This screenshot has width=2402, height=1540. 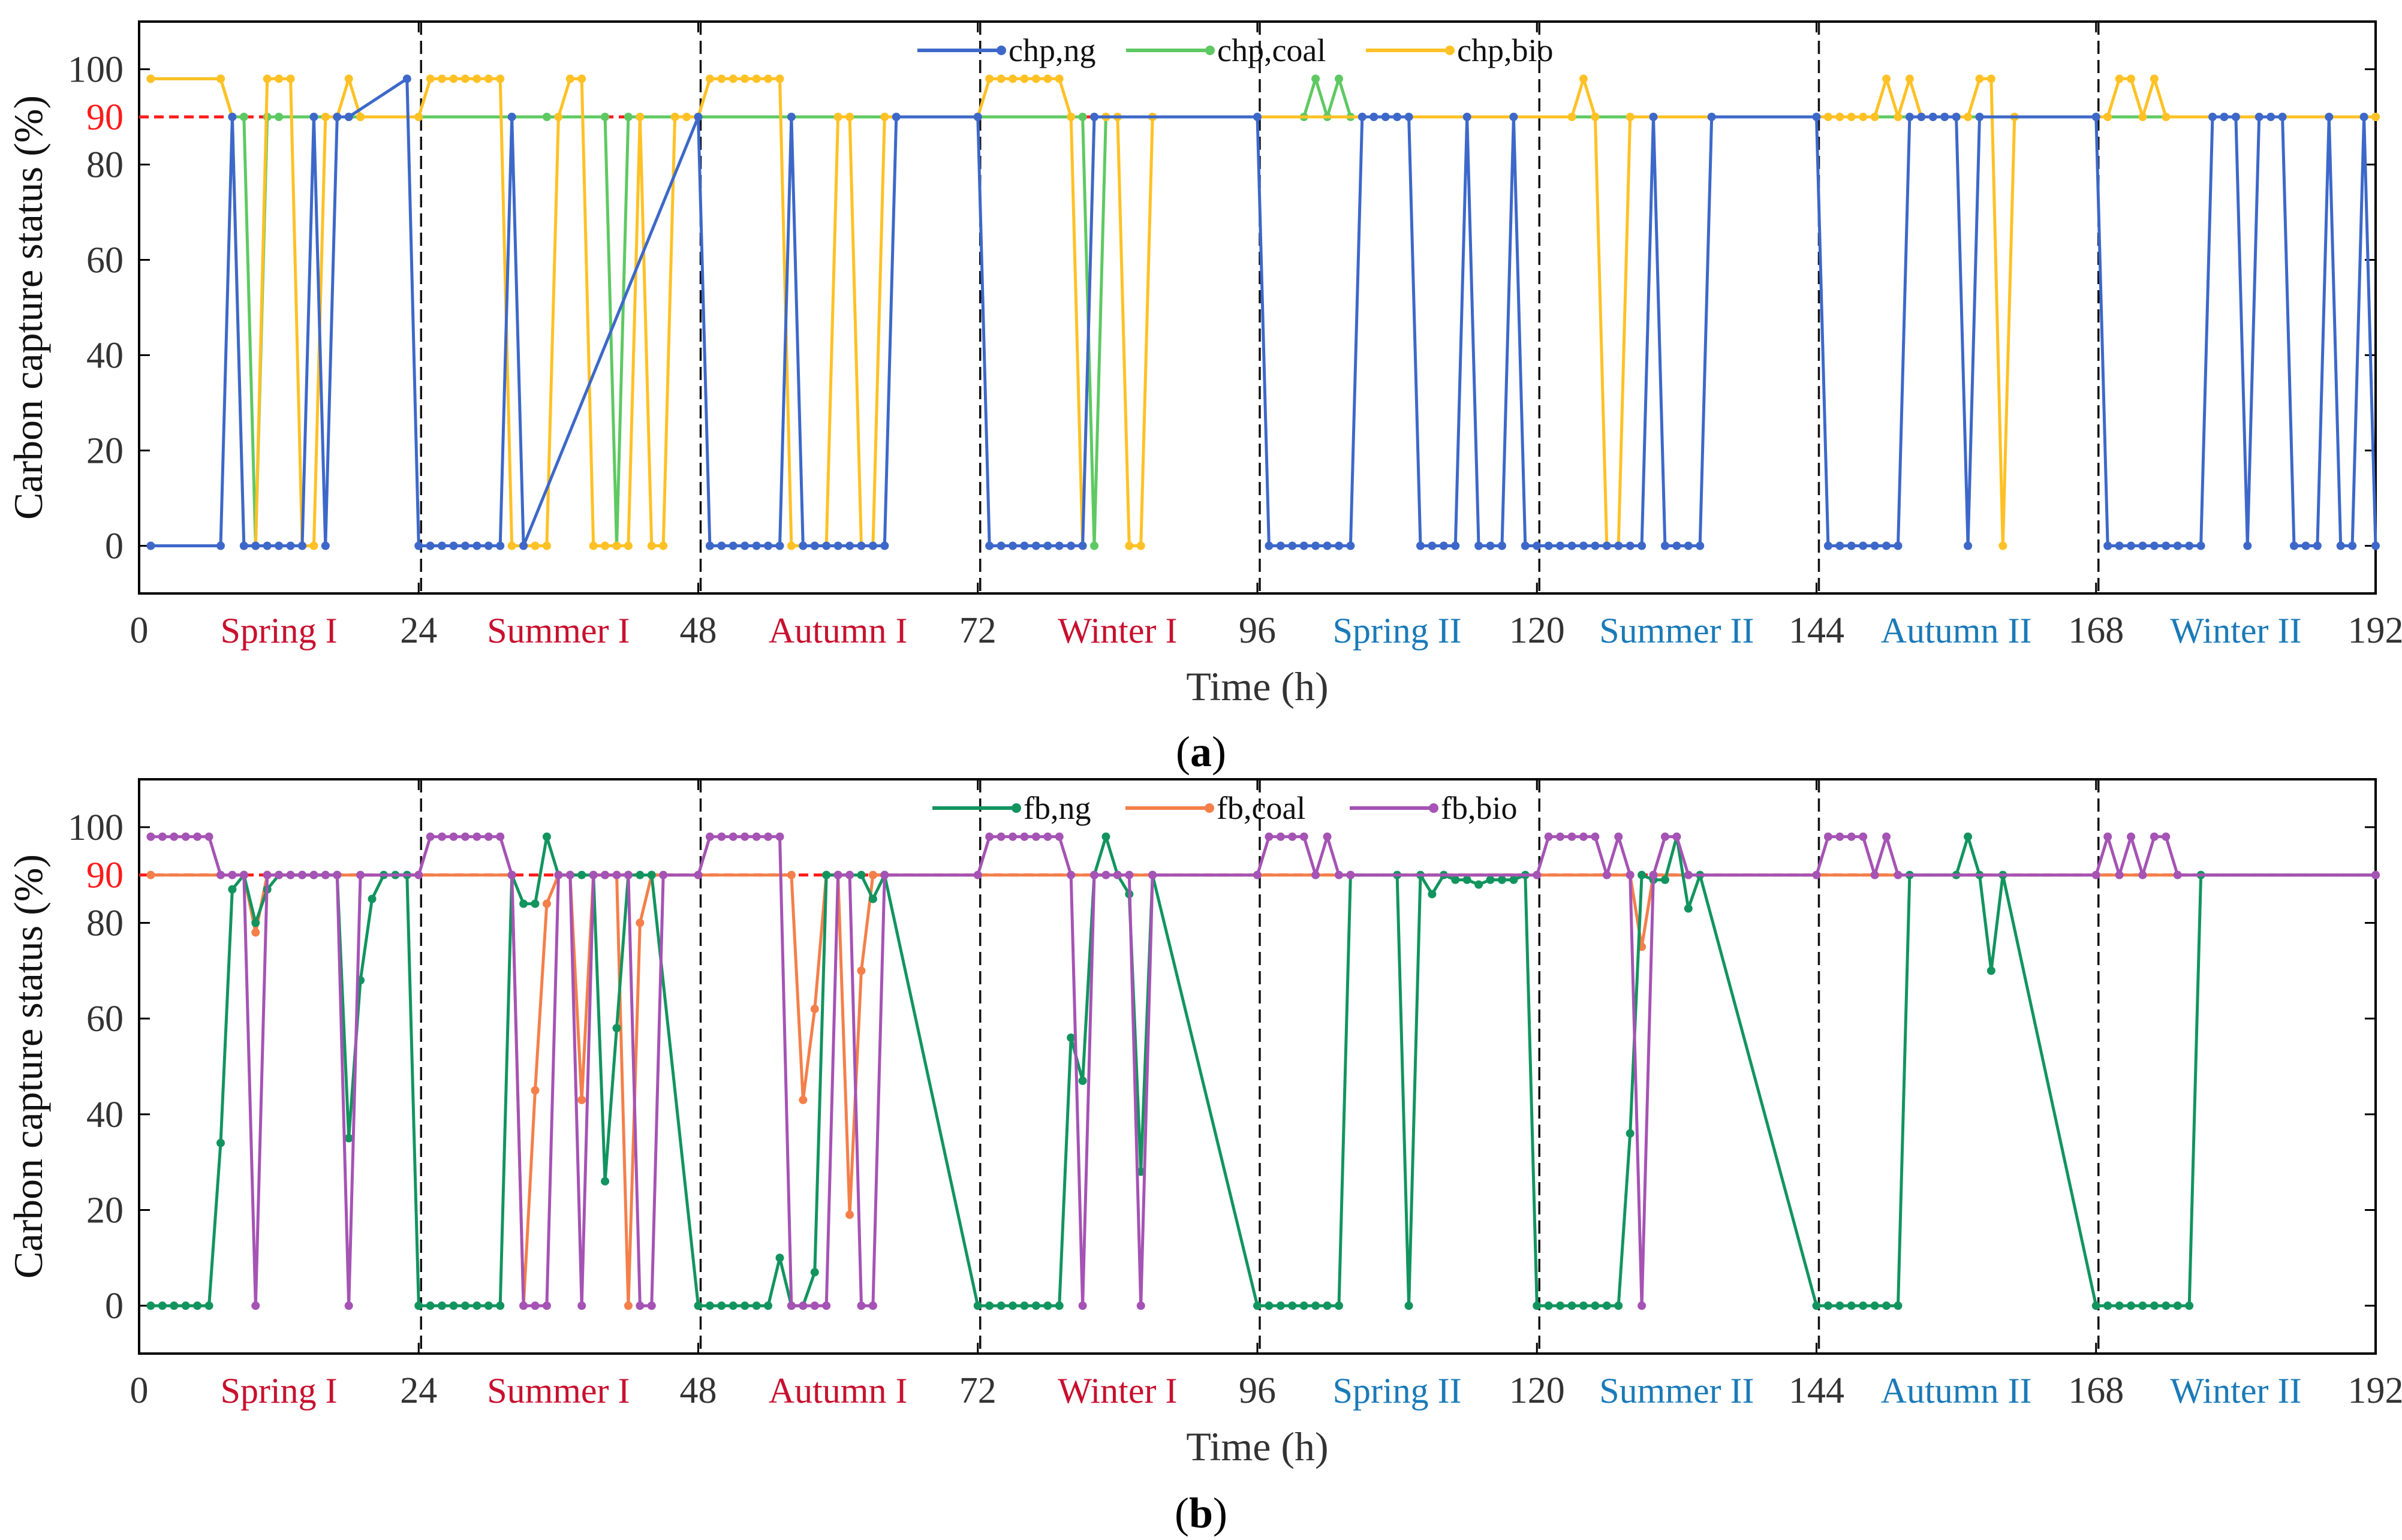 I want to click on y-tick-label-0: 0, so click(x=114, y=546).